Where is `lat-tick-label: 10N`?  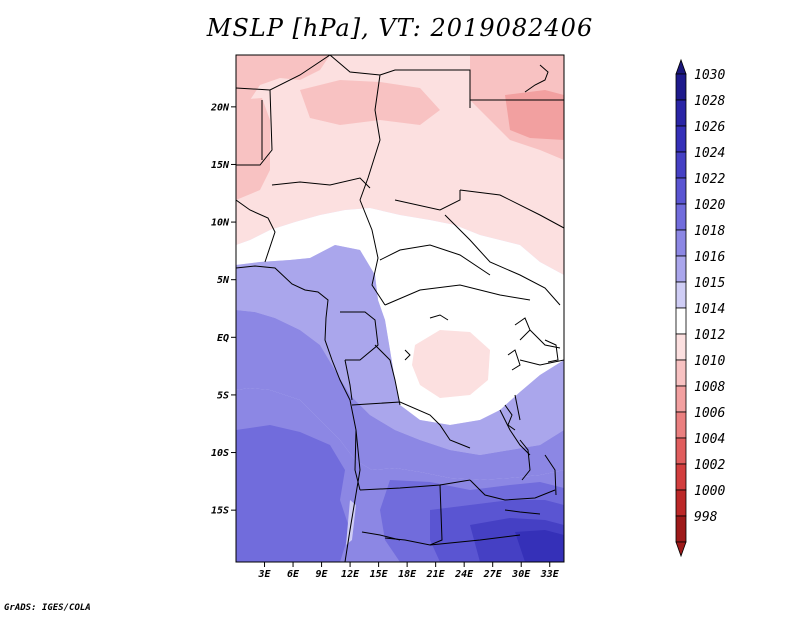 lat-tick-label: 10N is located at coordinates (220, 223).